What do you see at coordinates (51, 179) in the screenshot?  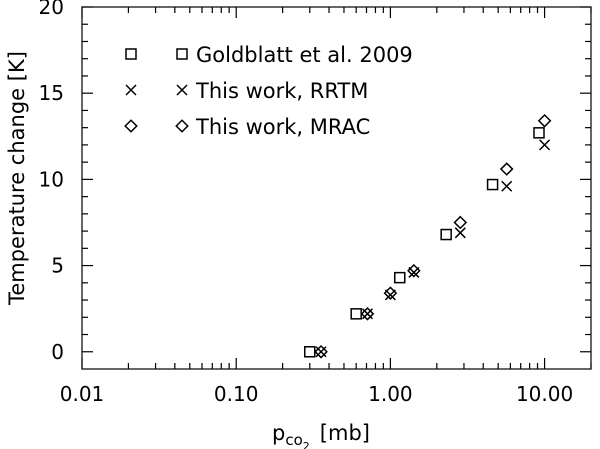 I see `y-tick-label: 10` at bounding box center [51, 179].